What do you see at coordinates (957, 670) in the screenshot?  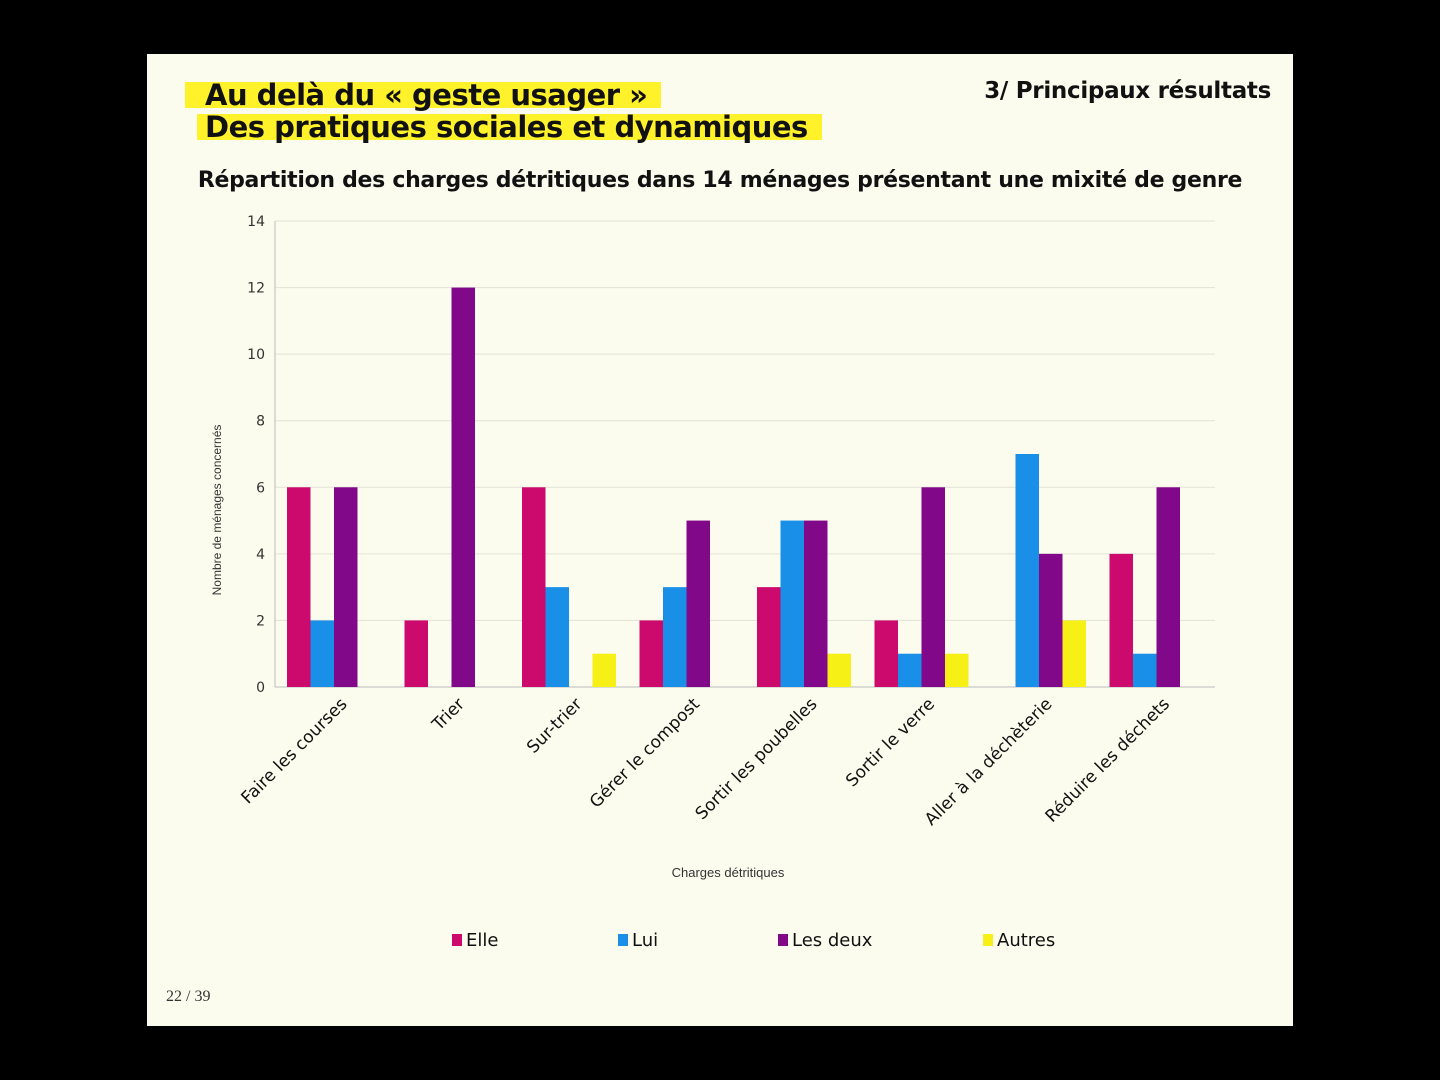 I see `bar-autres-sortir-le-verre` at bounding box center [957, 670].